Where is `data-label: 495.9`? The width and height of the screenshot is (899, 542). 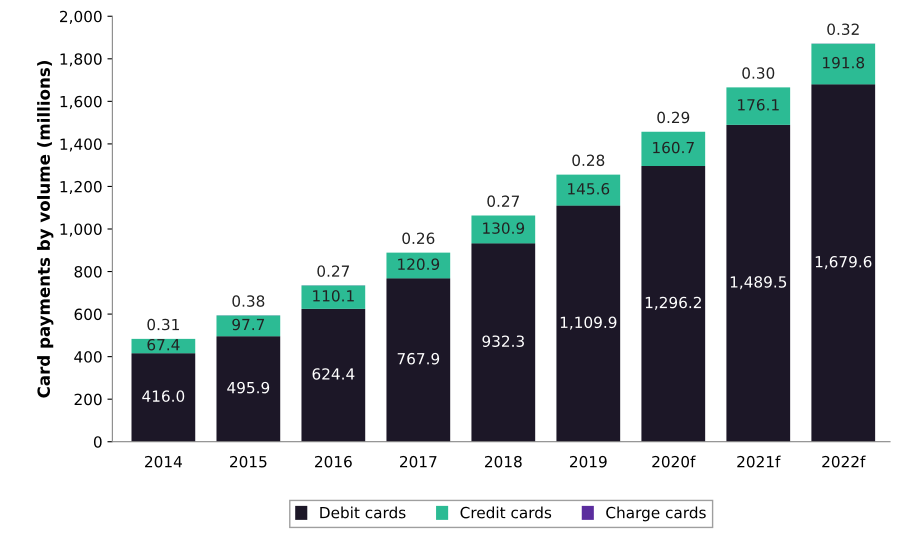 data-label: 495.9 is located at coordinates (248, 388).